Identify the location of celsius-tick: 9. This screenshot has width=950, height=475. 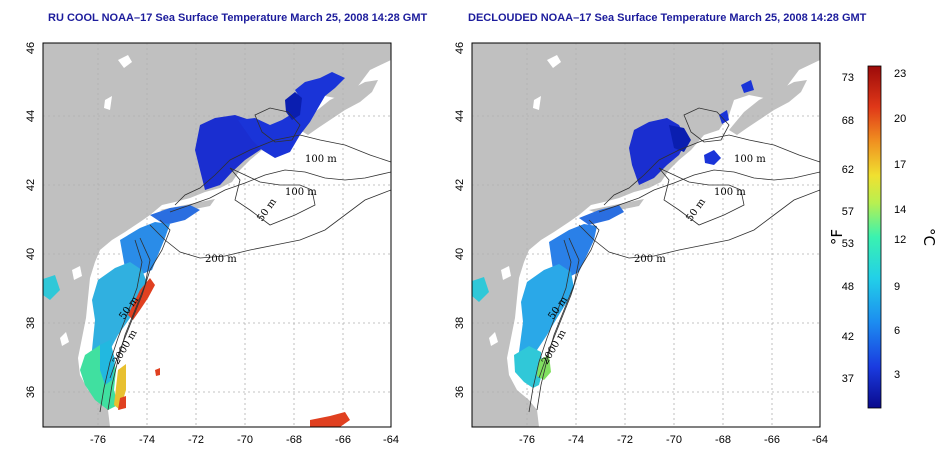
(897, 287).